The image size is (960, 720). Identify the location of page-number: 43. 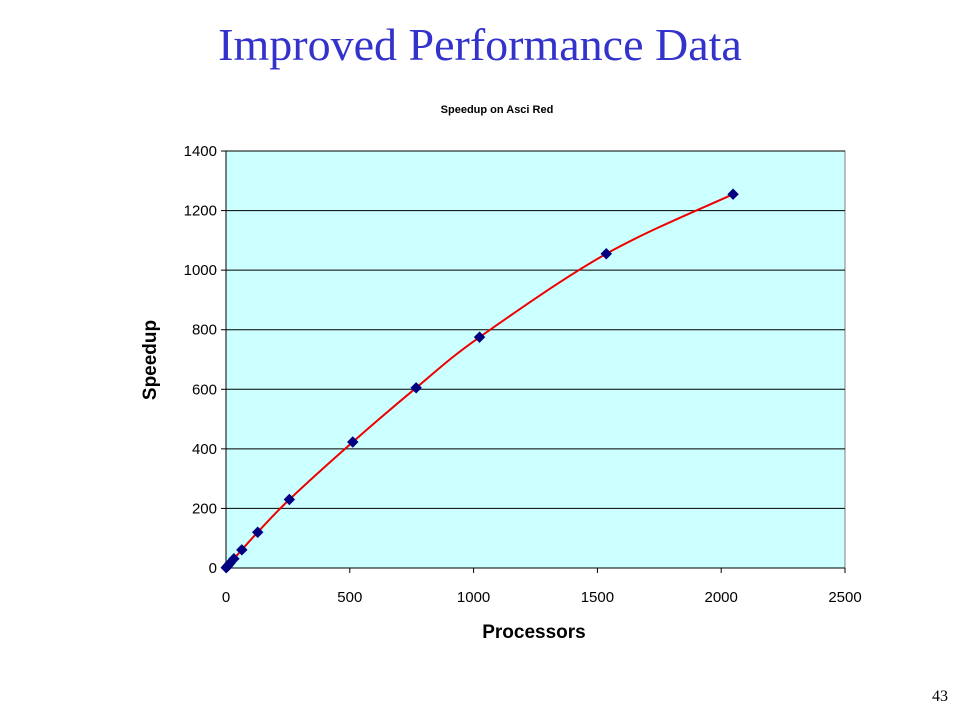
(940, 696).